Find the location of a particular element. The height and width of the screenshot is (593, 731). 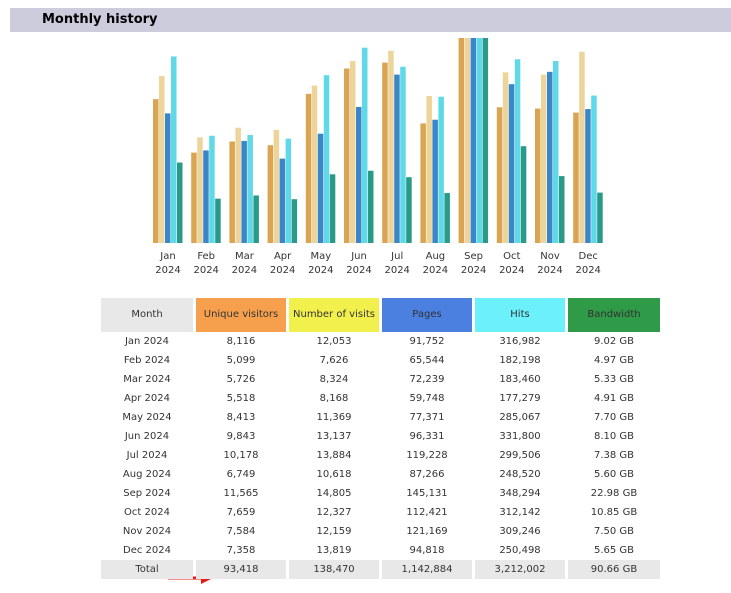

table-cell: 12,053 is located at coordinates (334, 341).